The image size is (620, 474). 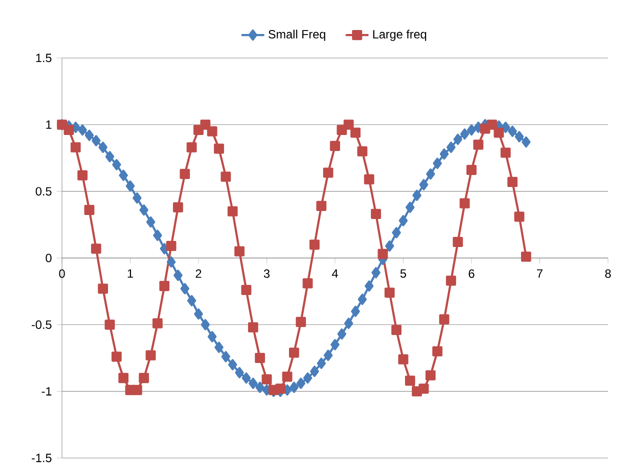 What do you see at coordinates (47, 391) in the screenshot?
I see `y-tick-label: -1` at bounding box center [47, 391].